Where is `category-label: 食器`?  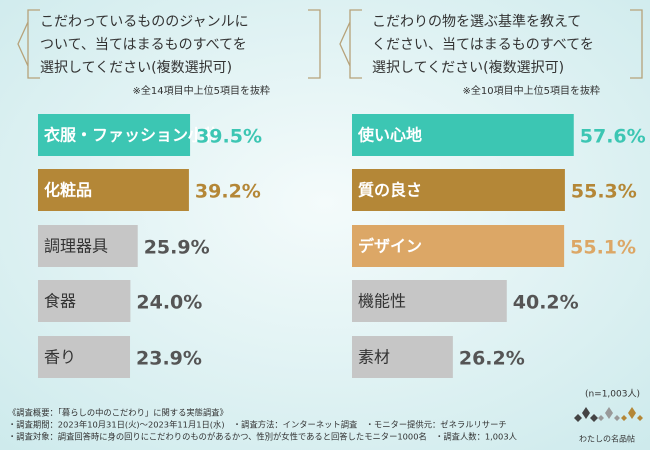
category-label: 食器 is located at coordinates (60, 301).